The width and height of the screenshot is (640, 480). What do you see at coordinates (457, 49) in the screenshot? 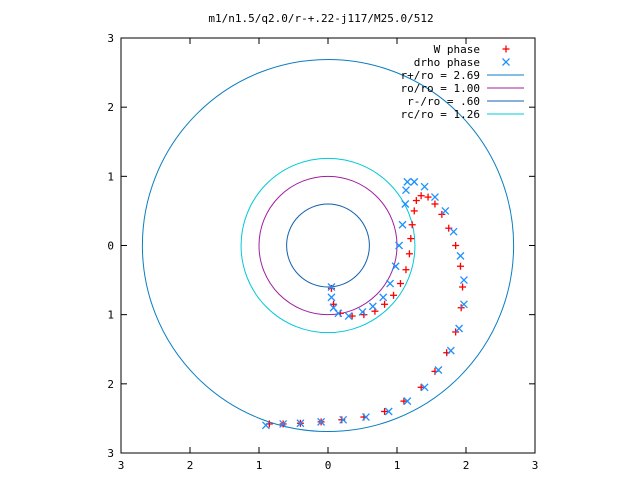
I see `legend-label: W phase` at bounding box center [457, 49].